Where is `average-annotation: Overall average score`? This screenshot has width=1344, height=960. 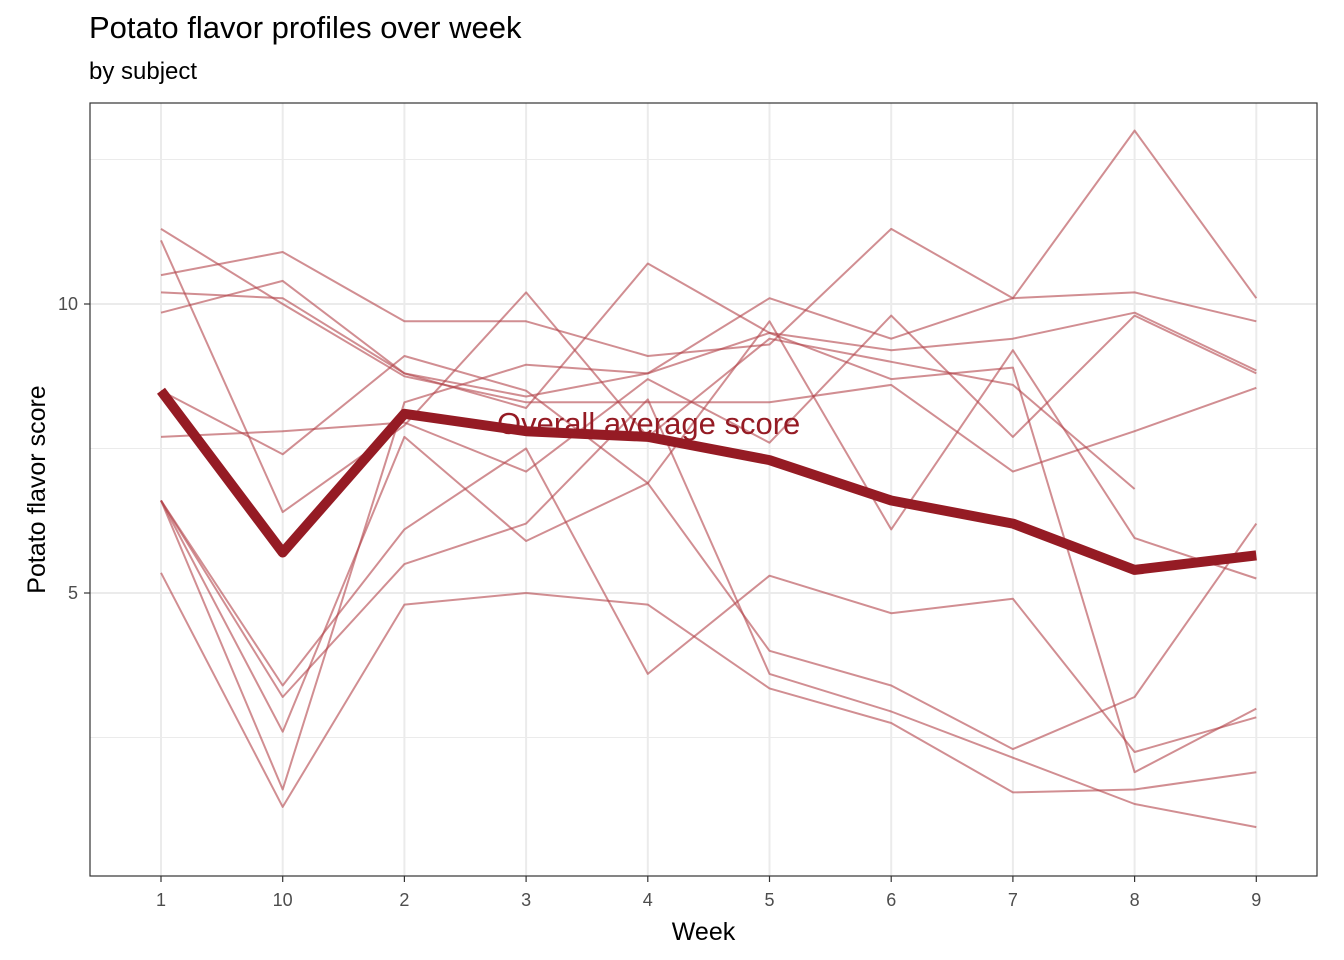
average-annotation: Overall average score is located at coordinates (648, 423).